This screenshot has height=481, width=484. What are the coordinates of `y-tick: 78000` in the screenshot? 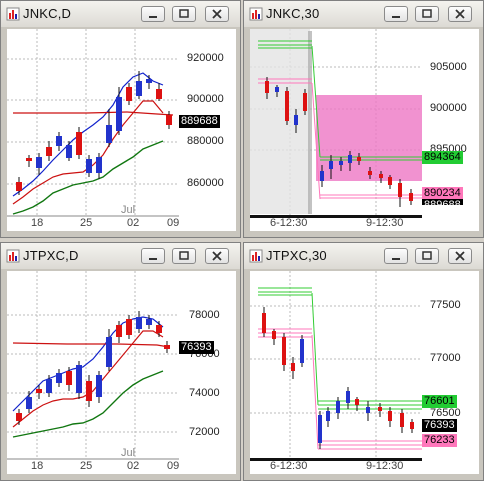 It's located at (204, 315).